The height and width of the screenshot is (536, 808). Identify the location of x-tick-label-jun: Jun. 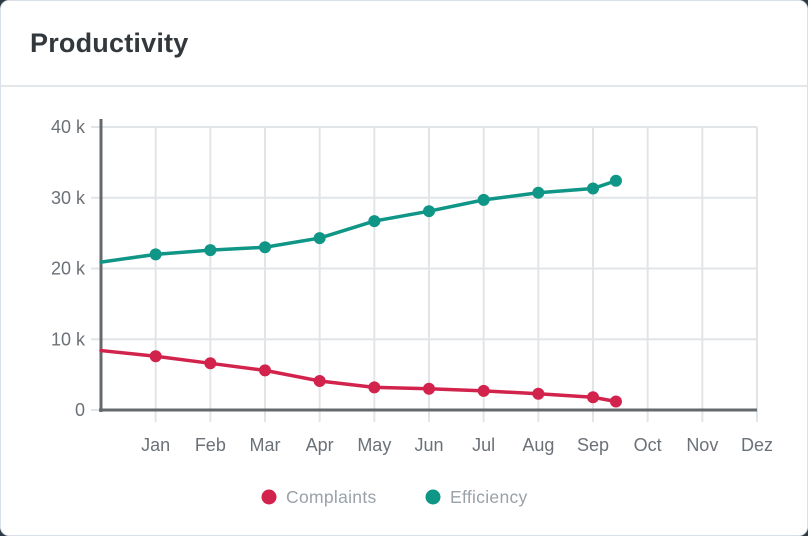
(428, 445).